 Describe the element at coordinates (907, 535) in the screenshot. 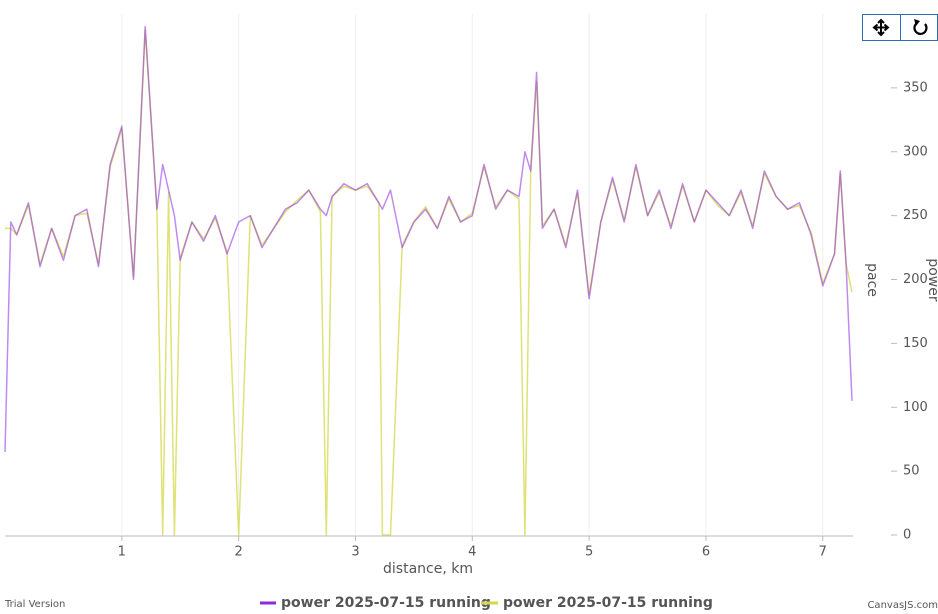

I see `y-tick-label: 0` at that location.